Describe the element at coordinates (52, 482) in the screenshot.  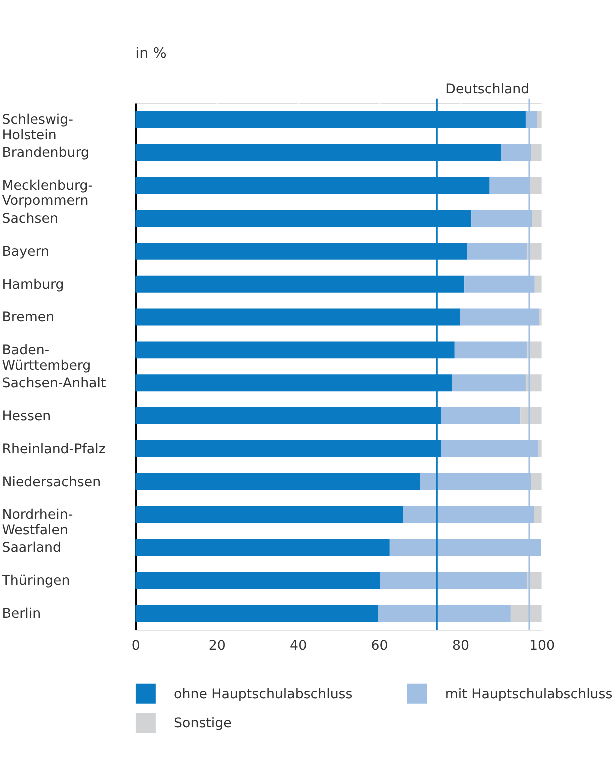
I see `y-tick-label: Niedersachsen` at that location.